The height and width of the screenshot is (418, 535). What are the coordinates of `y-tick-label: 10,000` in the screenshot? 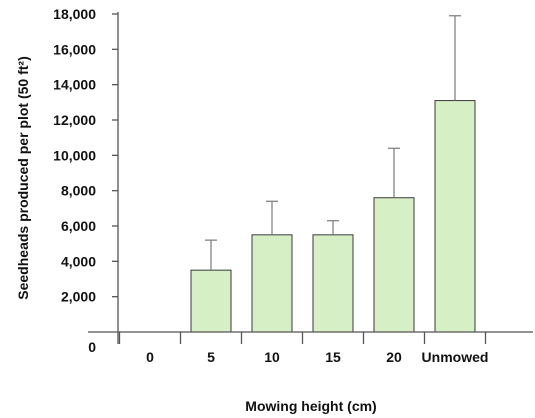 It's located at (74, 155).